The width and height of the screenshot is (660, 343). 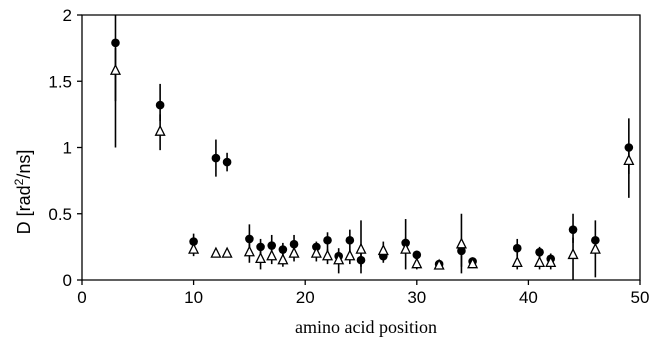 What do you see at coordinates (23, 192) in the screenshot?
I see `y-axis-label: D [rad2/ns]` at bounding box center [23, 192].